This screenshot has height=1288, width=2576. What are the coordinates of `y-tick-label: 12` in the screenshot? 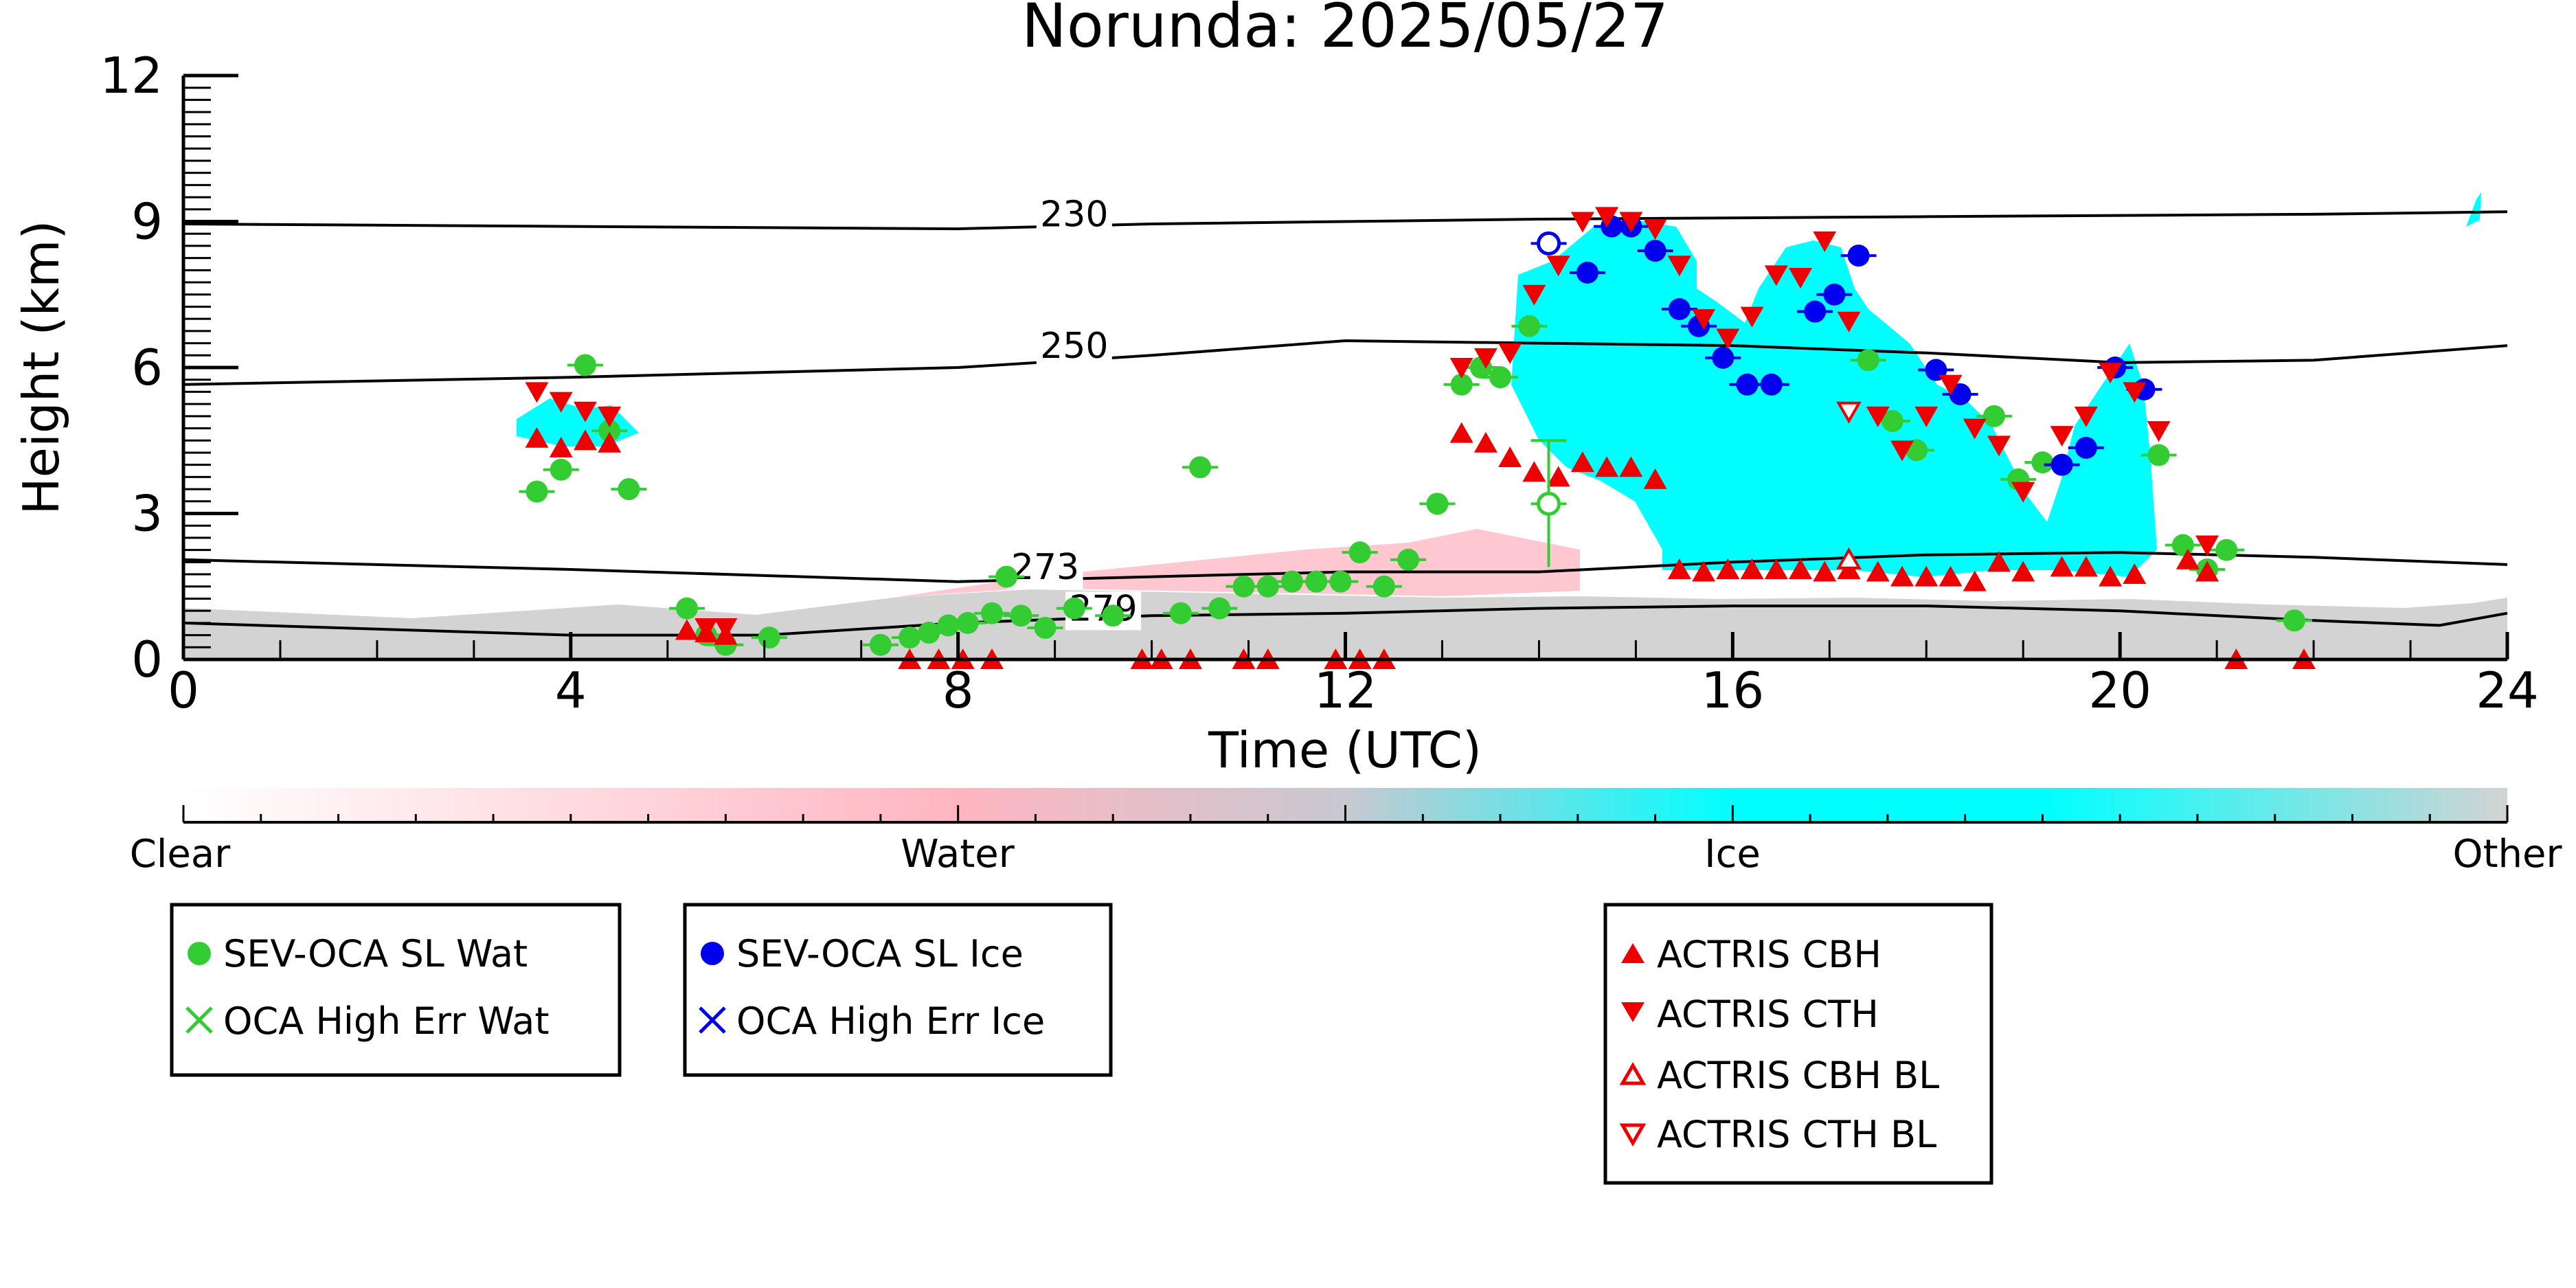 It's located at (131, 75).